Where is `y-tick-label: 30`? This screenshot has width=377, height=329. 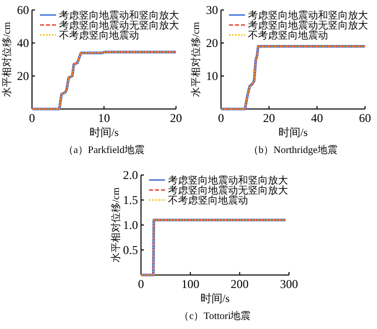 y-tick-label: 30 is located at coordinates (212, 10).